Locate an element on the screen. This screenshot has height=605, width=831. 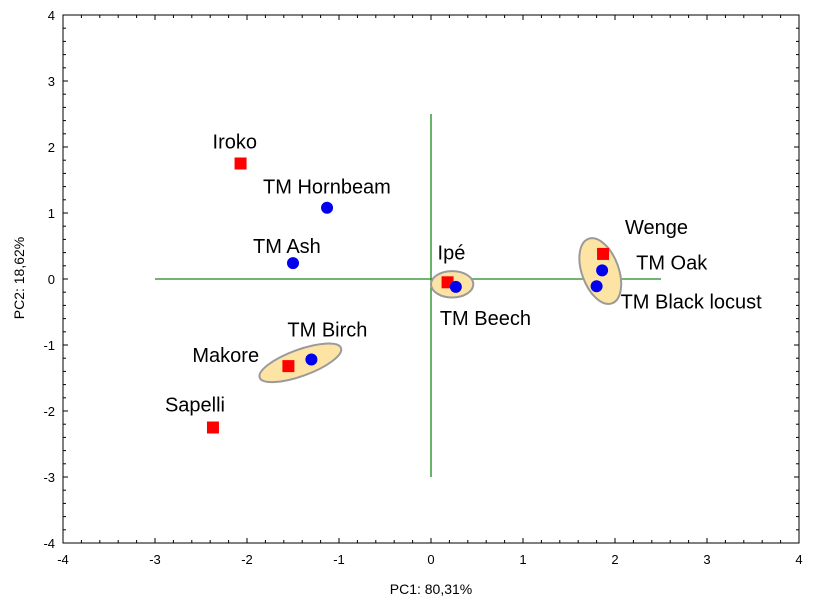
x-tick-label: 3 is located at coordinates (706, 559).